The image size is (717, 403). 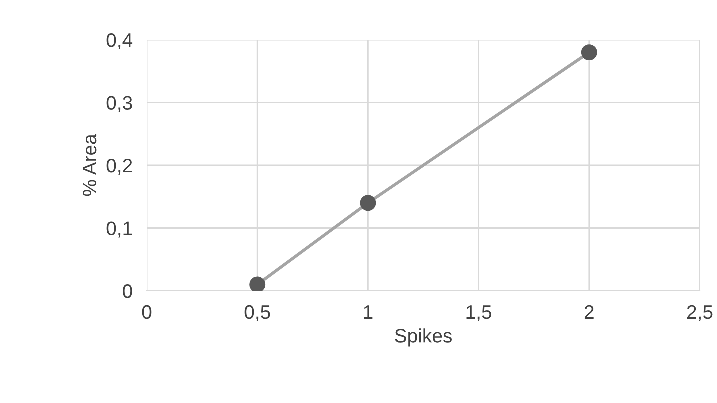 What do you see at coordinates (589, 312) in the screenshot?
I see `x-tick-label: 2` at bounding box center [589, 312].